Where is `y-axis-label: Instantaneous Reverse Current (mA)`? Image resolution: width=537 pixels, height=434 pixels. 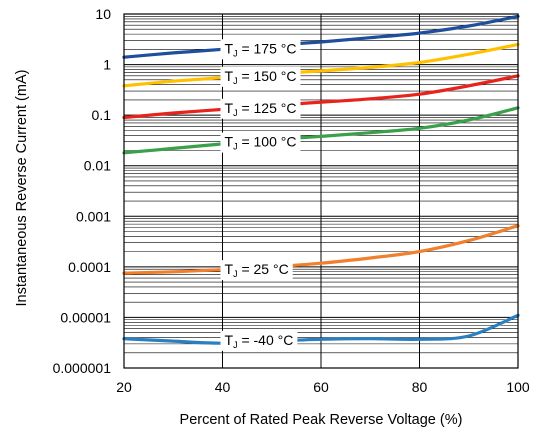
y-axis-label: Instantaneous Reverse Current (mA) is located at coordinates (22, 188).